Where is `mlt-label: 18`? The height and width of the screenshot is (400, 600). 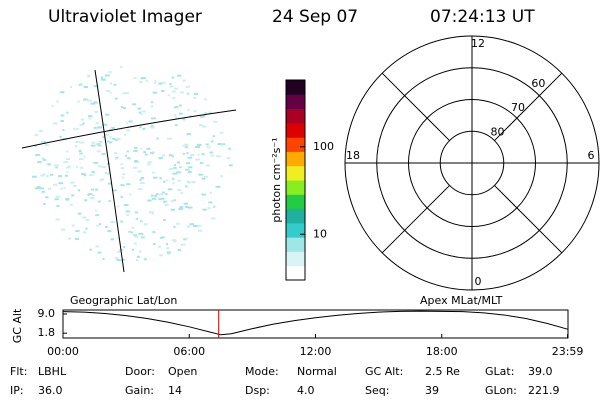 mlt-label: 18 is located at coordinates (353, 155).